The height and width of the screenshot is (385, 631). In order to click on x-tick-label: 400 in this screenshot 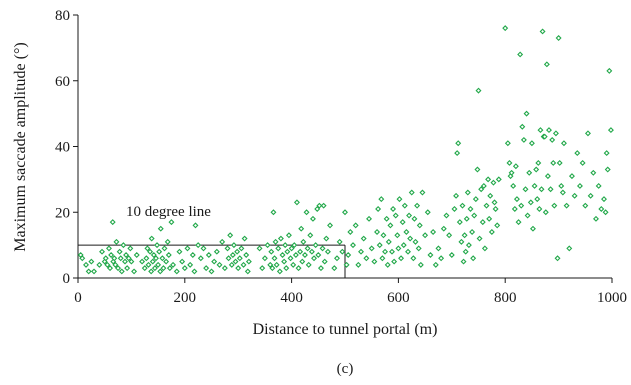, I will do `click(291, 298)`.